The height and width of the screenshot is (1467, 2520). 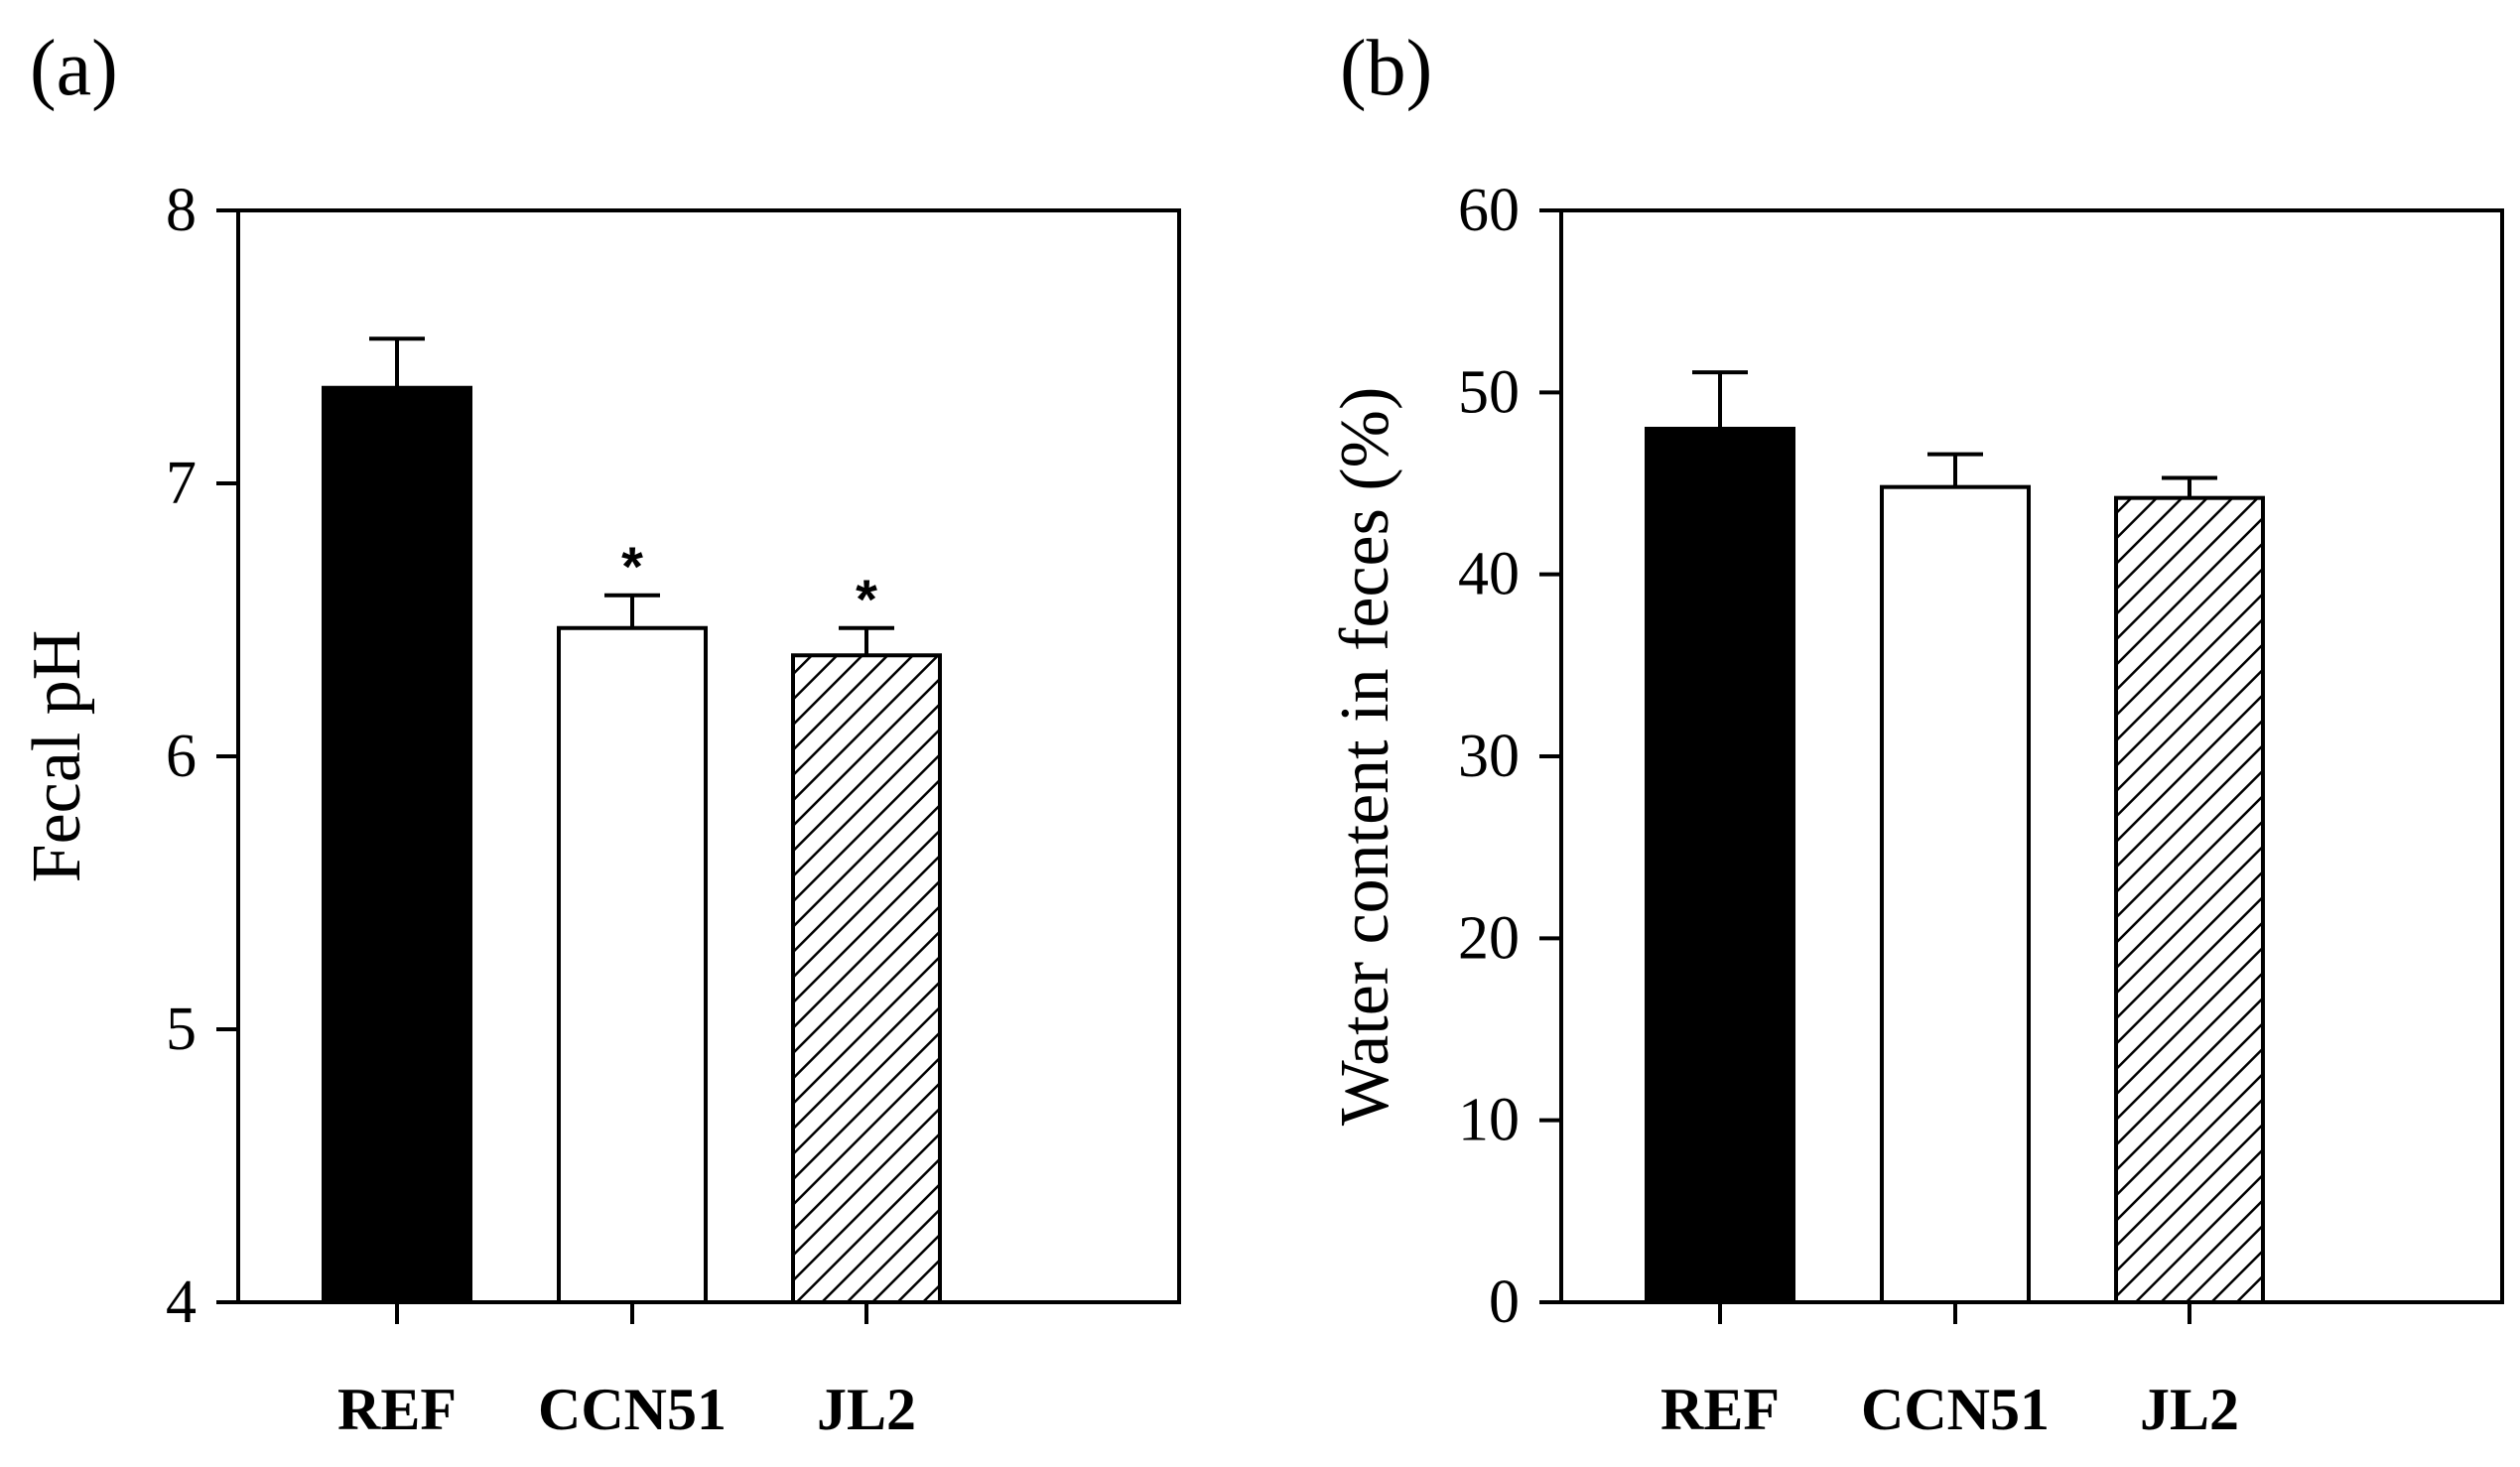 I want to click on y-tick-label: 4, so click(x=181, y=1302).